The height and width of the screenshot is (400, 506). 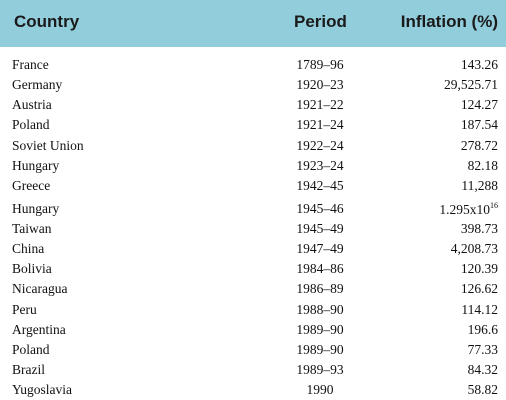 I want to click on cell-period: 1922–24, so click(x=320, y=145).